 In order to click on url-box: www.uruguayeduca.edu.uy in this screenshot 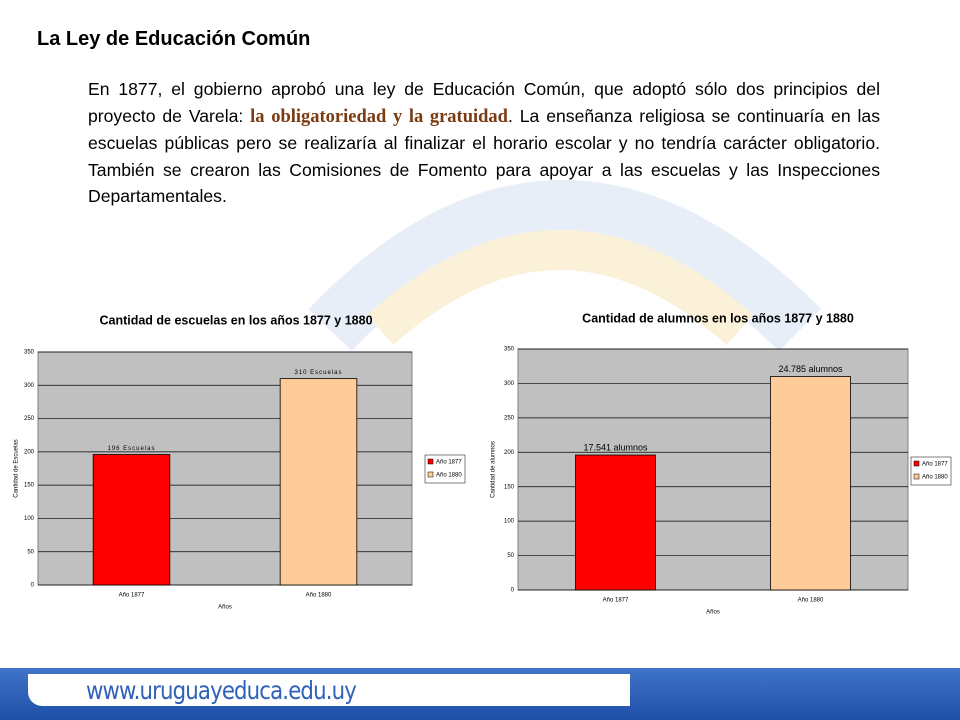, I will do `click(329, 690)`.